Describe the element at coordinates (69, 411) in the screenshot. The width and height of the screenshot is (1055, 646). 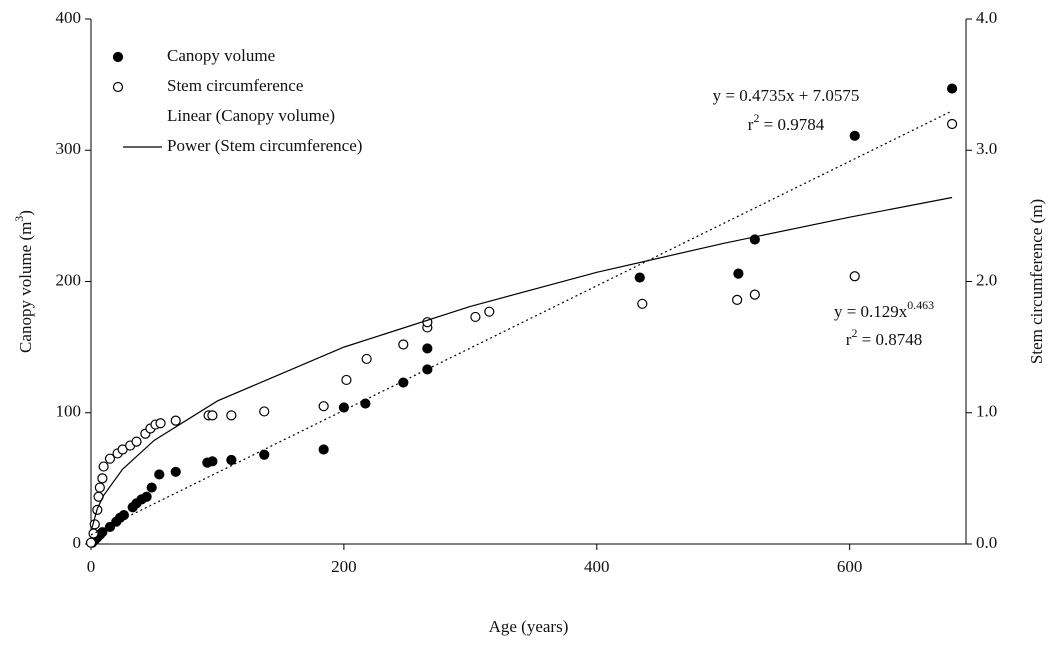
I see `y-tick-label: 100` at that location.